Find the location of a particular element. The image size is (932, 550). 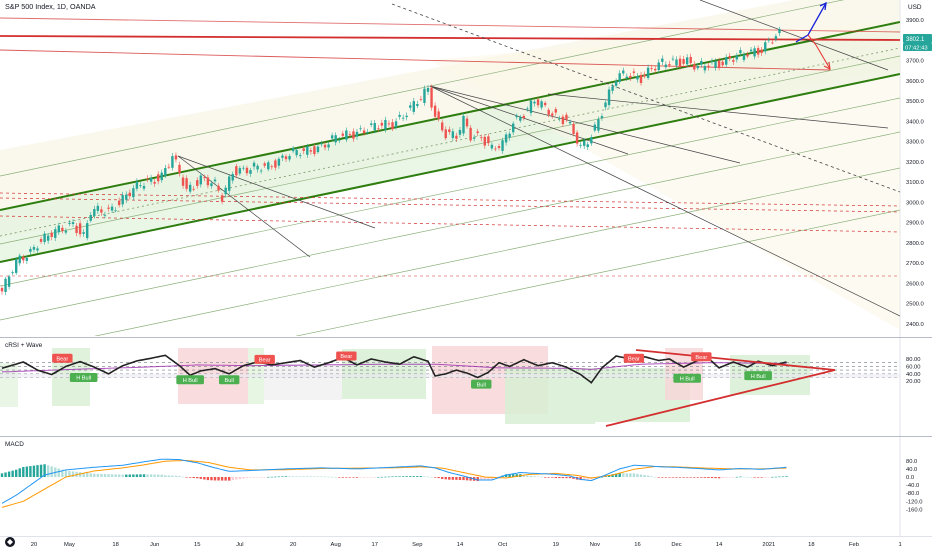

price-tick-label: 3200.0 is located at coordinates (915, 163).